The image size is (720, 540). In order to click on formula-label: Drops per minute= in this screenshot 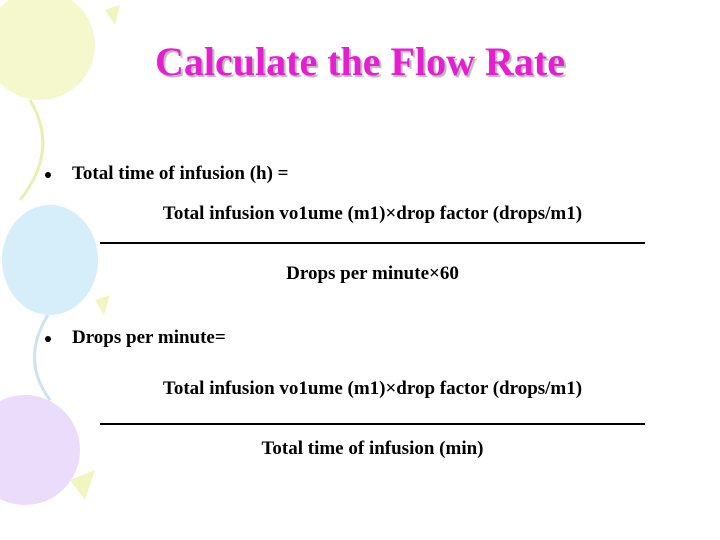, I will do `click(149, 337)`.